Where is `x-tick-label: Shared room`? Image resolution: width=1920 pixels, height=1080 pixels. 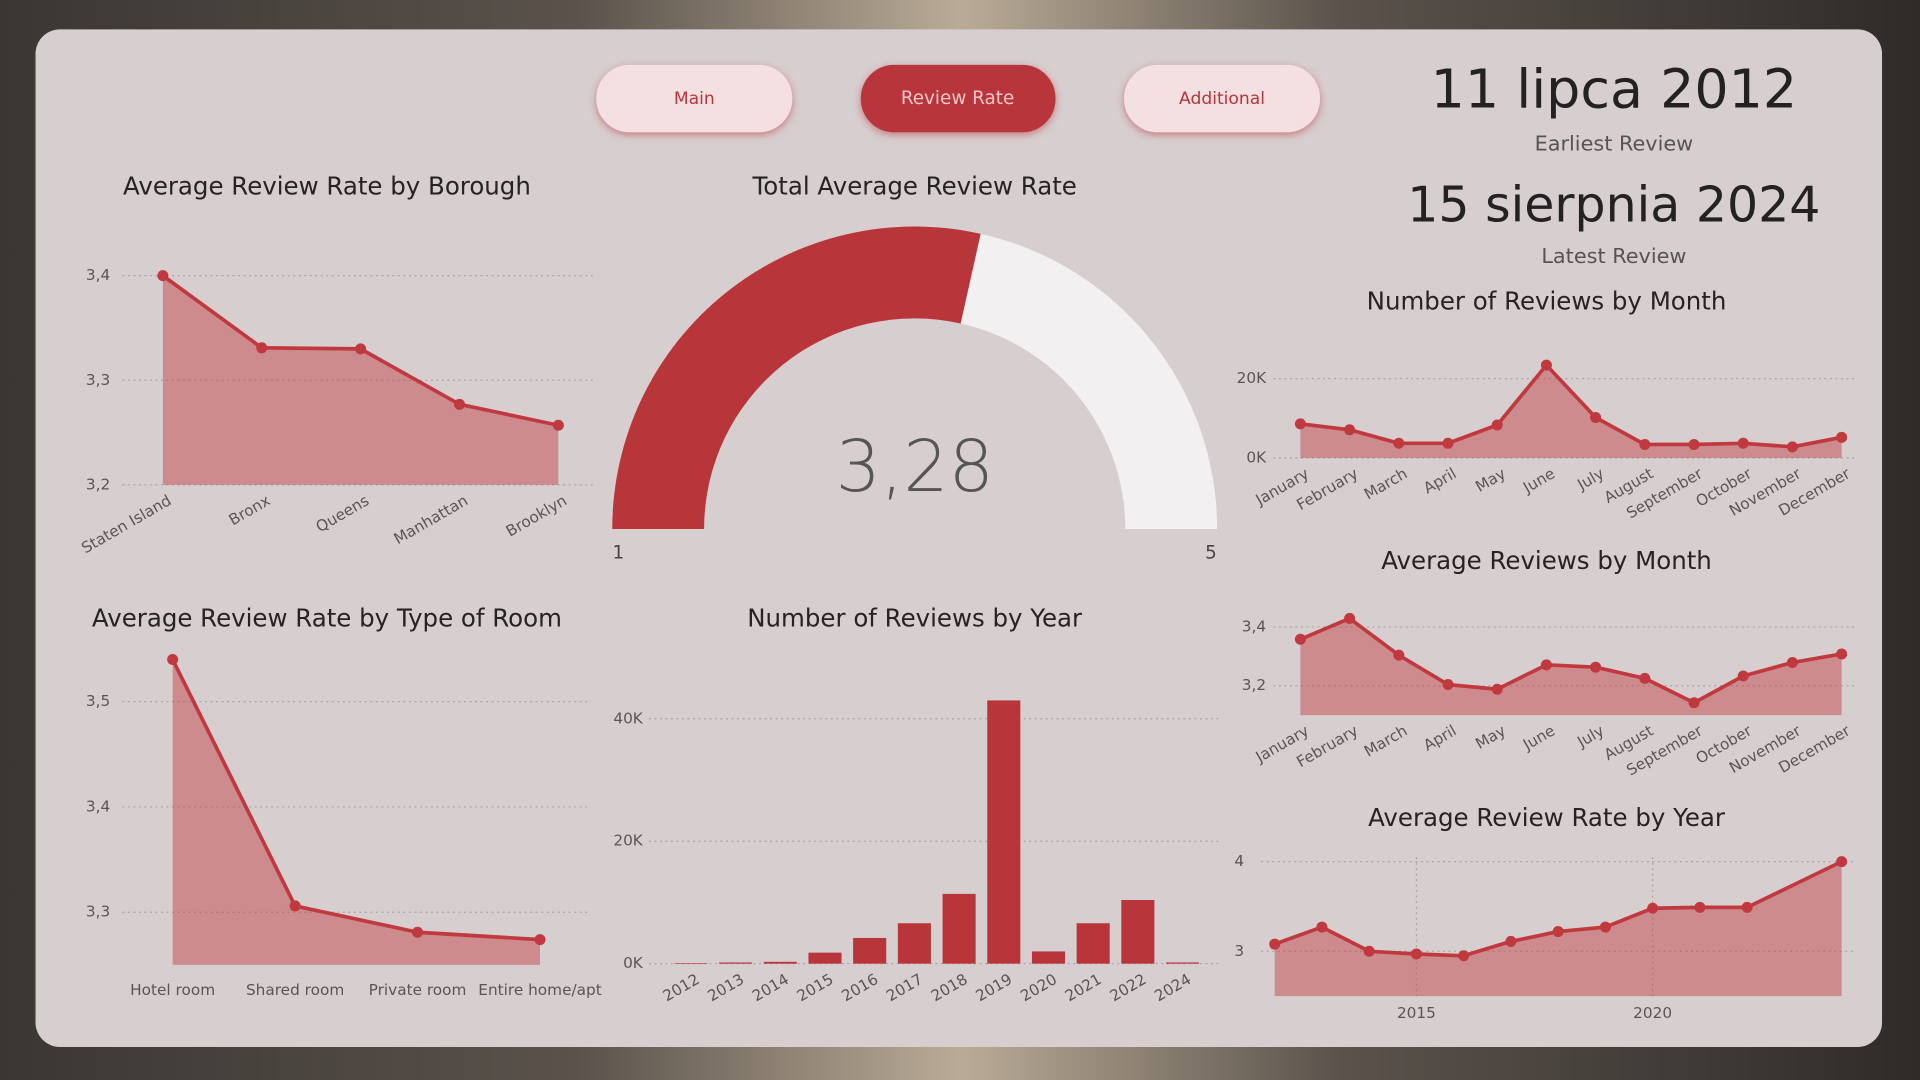
x-tick-label: Shared room is located at coordinates (295, 990).